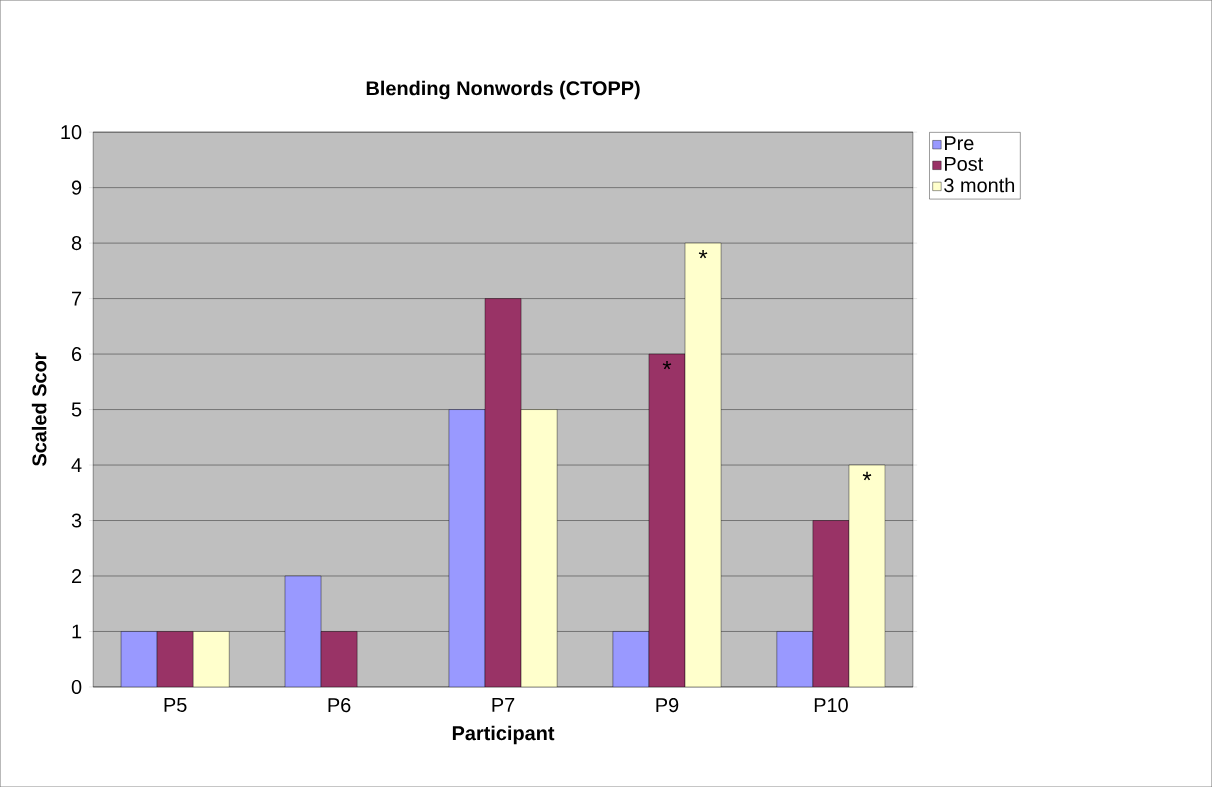 The image size is (1212, 787). Describe the element at coordinates (39, 409) in the screenshot. I see `y-axis-title: Scaled Scor` at that location.